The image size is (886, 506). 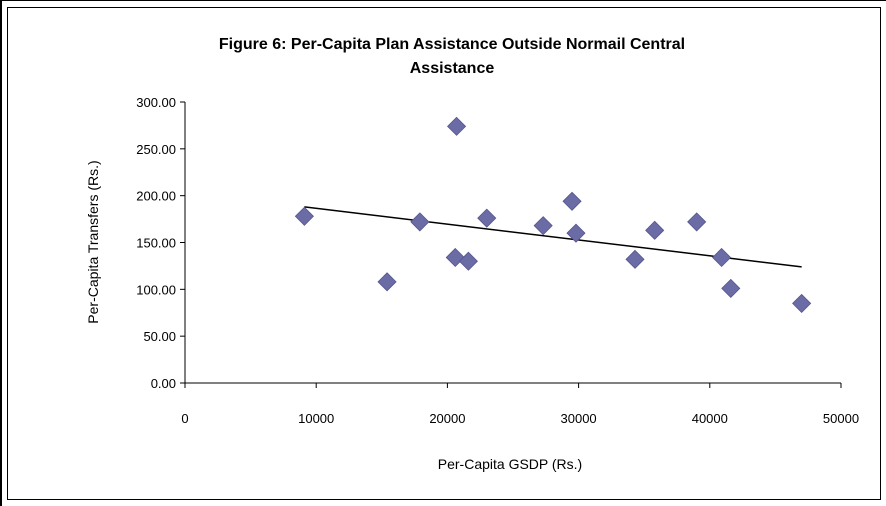 What do you see at coordinates (443, 0) in the screenshot?
I see `page-top-rule` at bounding box center [443, 0].